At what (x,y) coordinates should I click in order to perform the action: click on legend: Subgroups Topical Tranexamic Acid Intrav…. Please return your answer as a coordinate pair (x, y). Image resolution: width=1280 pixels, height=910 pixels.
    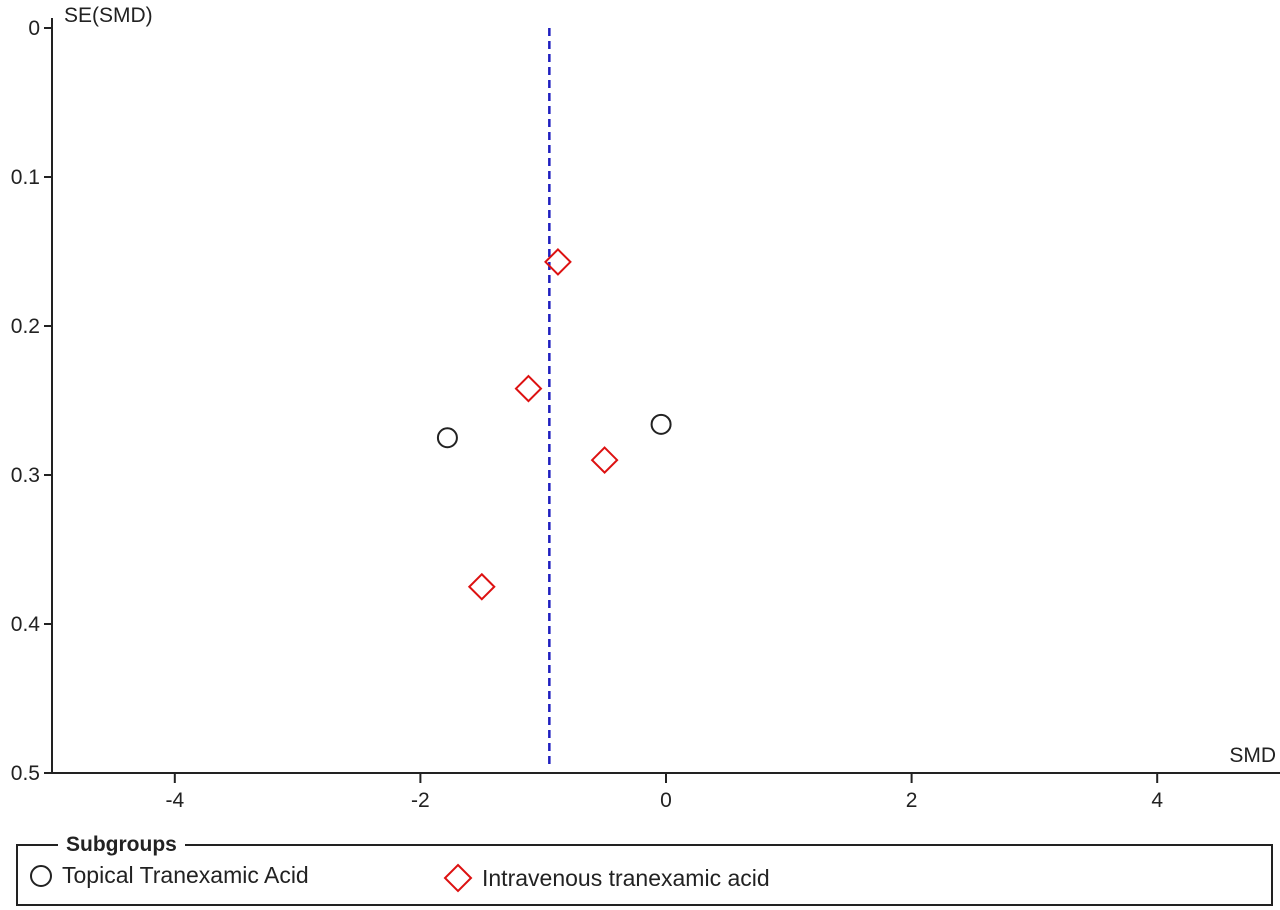
    Looking at the image, I should click on (644, 869).